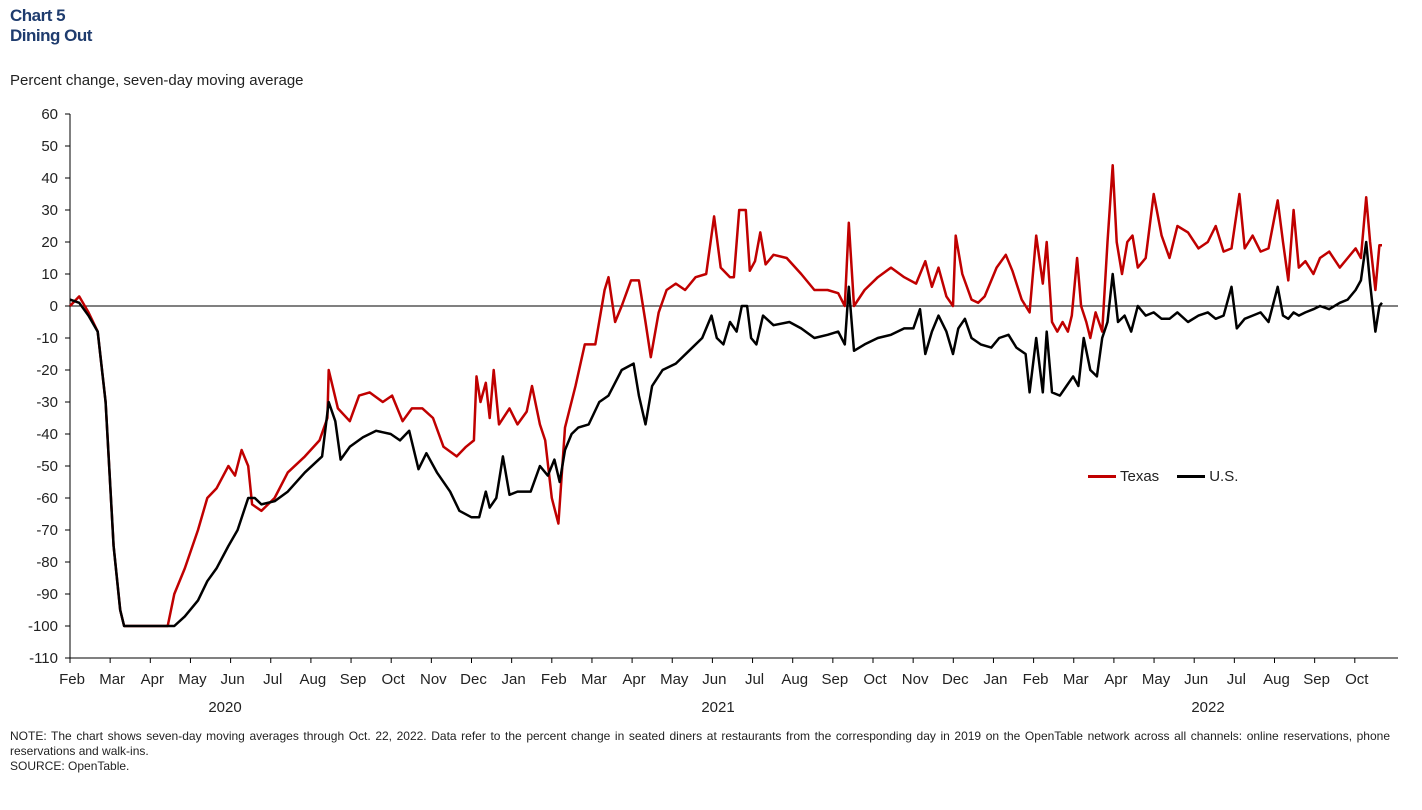  What do you see at coordinates (47, 530) in the screenshot?
I see `y-tick-label: -70` at bounding box center [47, 530].